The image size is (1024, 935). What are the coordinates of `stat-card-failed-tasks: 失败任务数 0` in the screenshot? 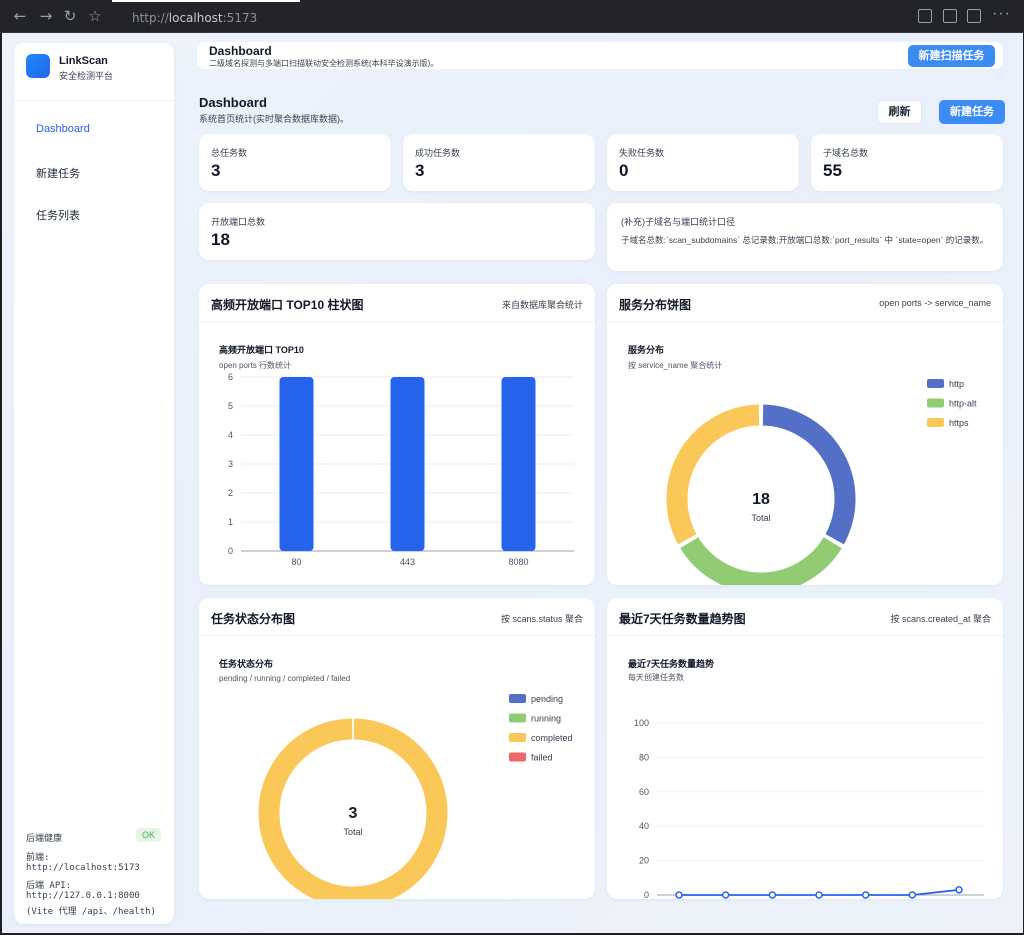 It's located at (703, 162).